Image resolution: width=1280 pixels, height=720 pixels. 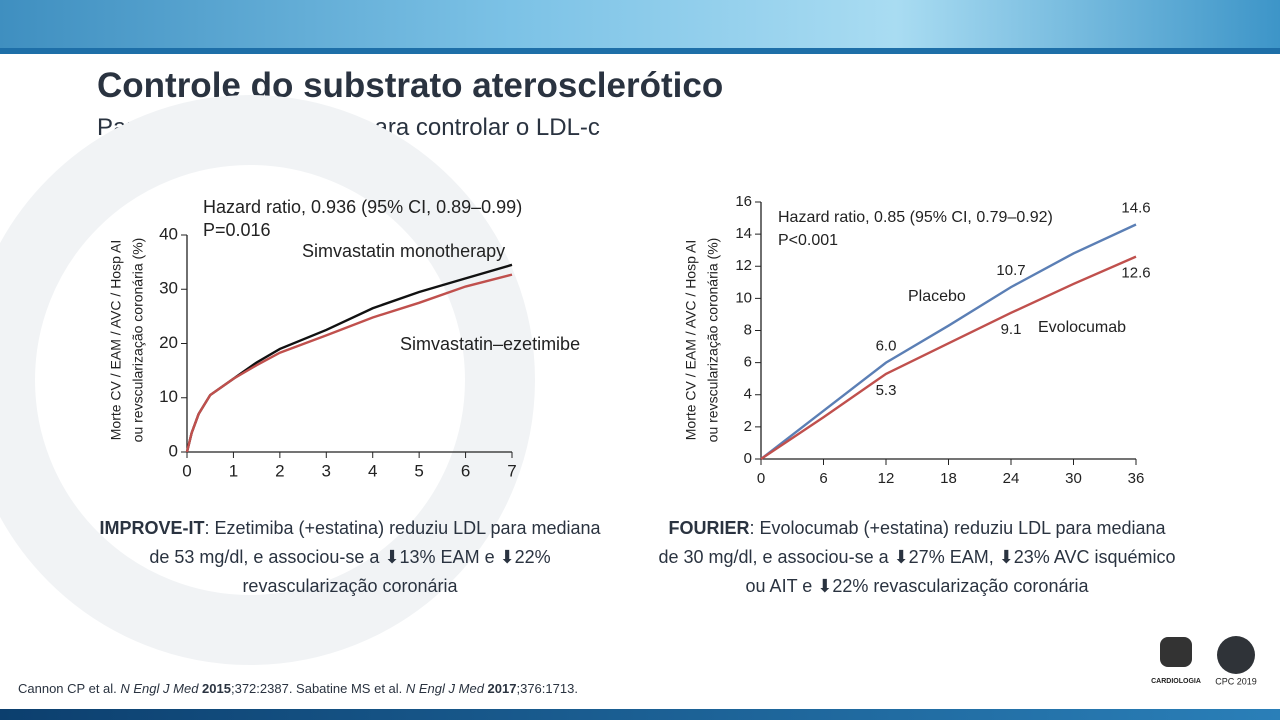 What do you see at coordinates (1011, 329) in the screenshot?
I see `value-label: 9.1` at bounding box center [1011, 329].